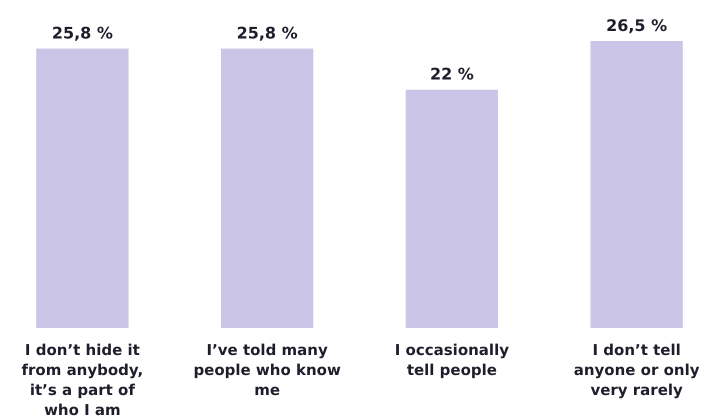  Describe the element at coordinates (267, 370) in the screenshot. I see `x-tick-label: I’ve told many people who know me` at that location.